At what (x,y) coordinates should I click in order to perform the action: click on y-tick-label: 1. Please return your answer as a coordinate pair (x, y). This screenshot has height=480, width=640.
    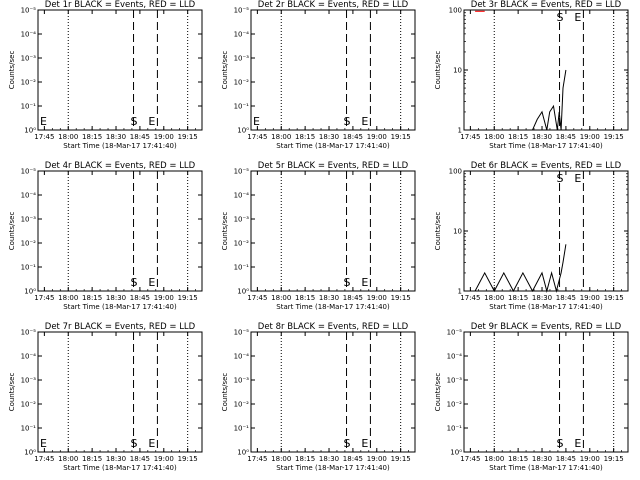
    Looking at the image, I should click on (460, 292).